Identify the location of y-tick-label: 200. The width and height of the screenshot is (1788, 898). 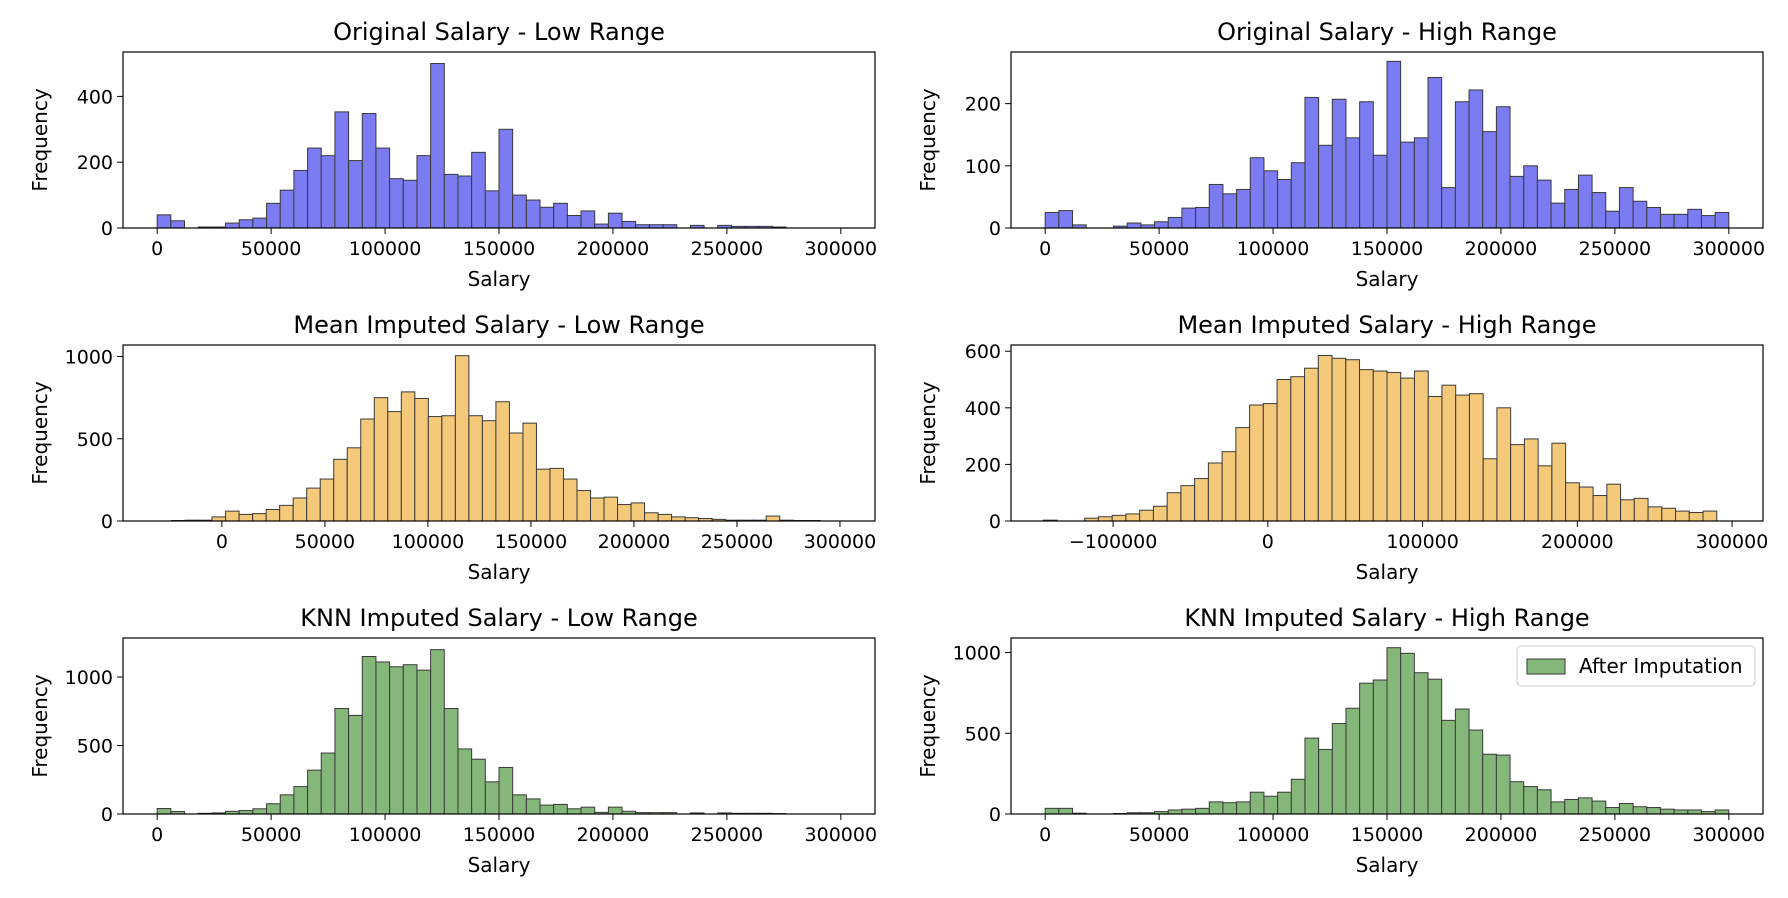
(95, 163).